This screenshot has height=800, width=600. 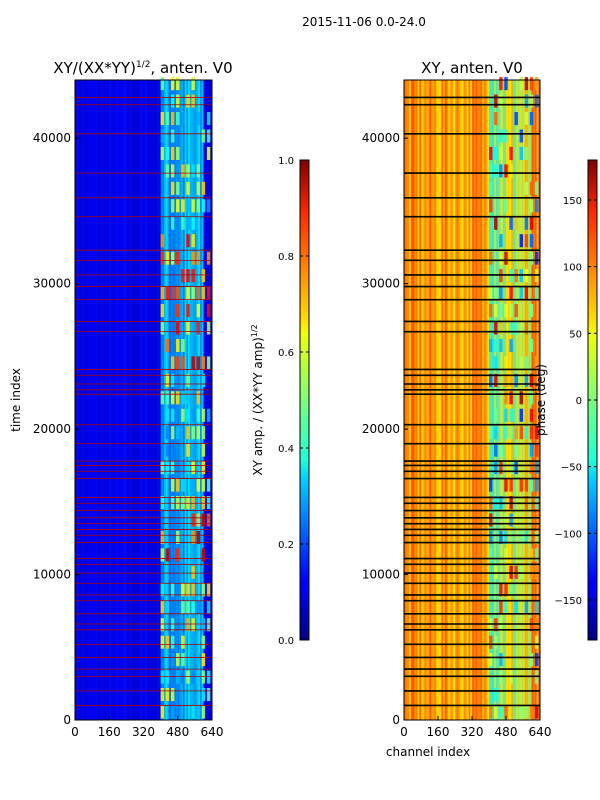 What do you see at coordinates (572, 201) in the screenshot?
I see `phase-colorbar-tick-label: 150` at bounding box center [572, 201].